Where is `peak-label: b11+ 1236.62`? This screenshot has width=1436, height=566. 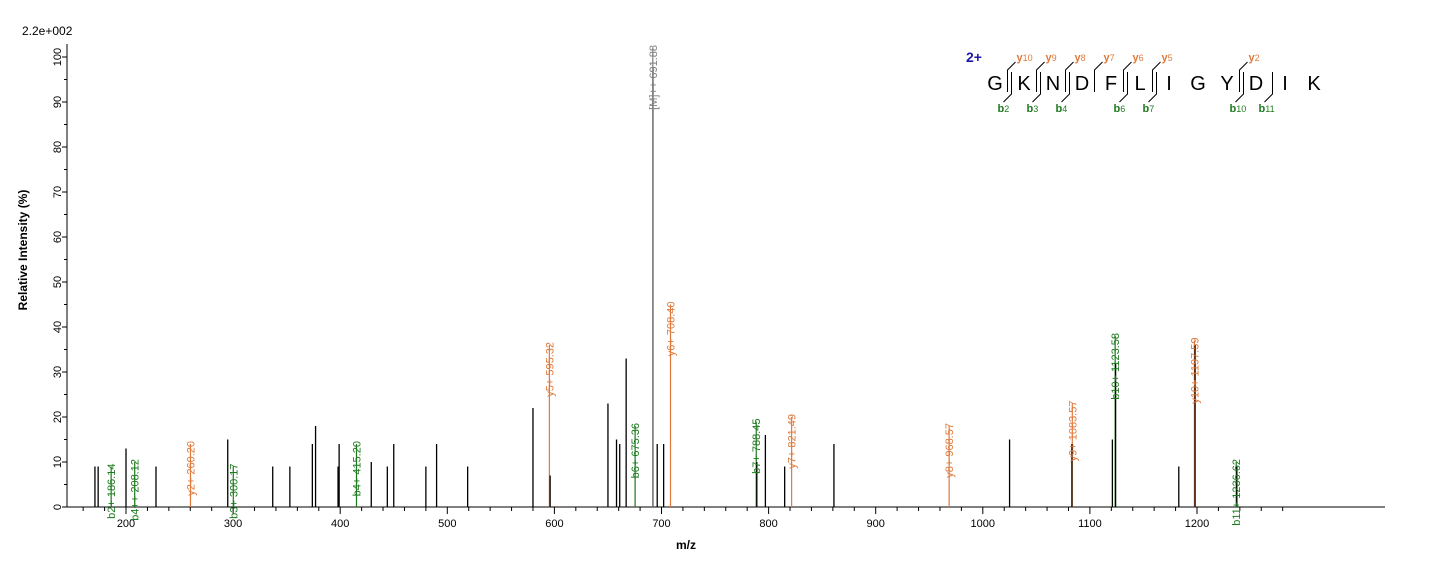
peak-label: b11+ 1236.62 is located at coordinates (1237, 492).